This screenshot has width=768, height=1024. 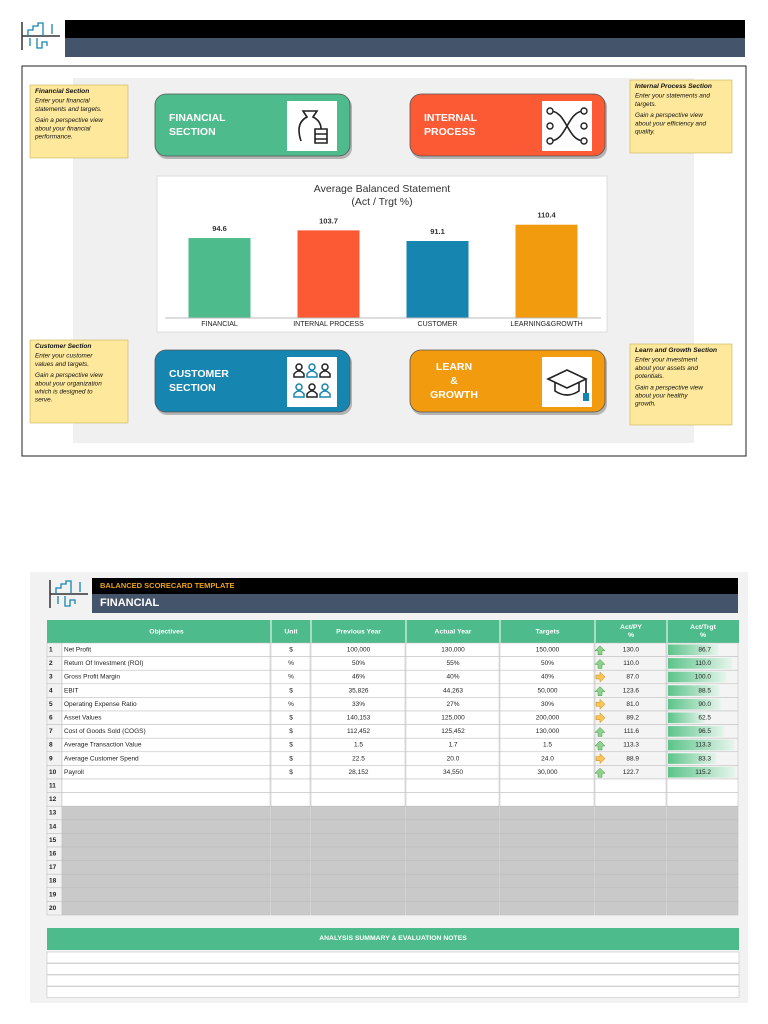 What do you see at coordinates (703, 635) in the screenshot?
I see `column-header: %` at bounding box center [703, 635].